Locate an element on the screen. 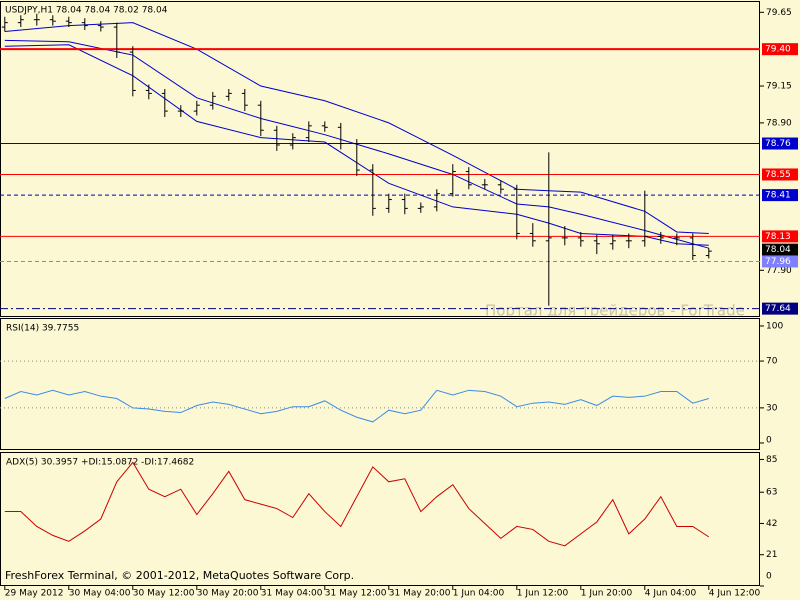  chart-title: USDJPY,H1 78.04 78.04 78.02 78.04 is located at coordinates (86, 11).